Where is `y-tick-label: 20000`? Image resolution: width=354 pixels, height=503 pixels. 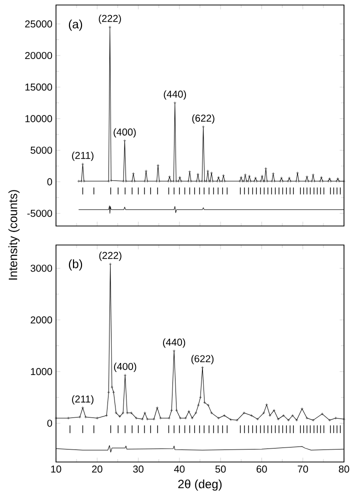
y-tick-label: 20000 is located at coordinates (38, 56).